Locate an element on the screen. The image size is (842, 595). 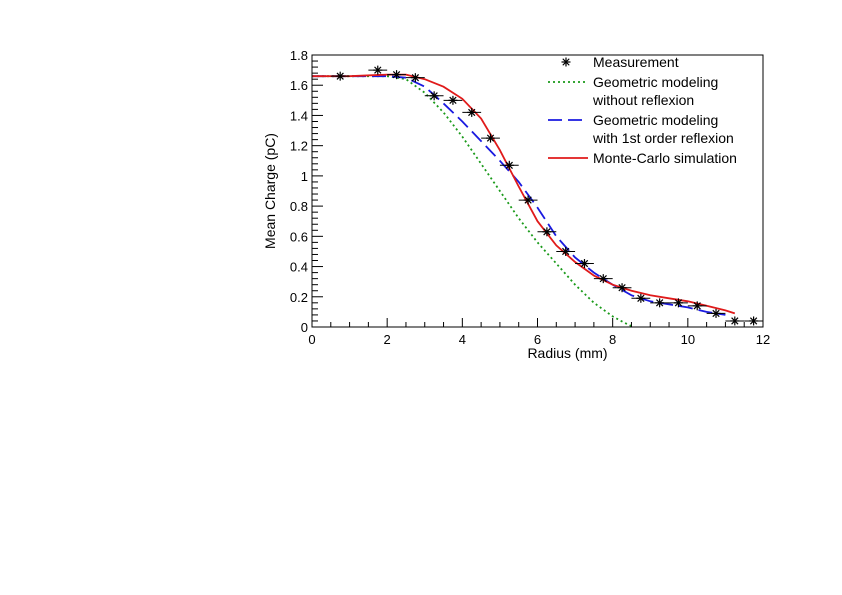
legend-symbol-measurement is located at coordinates (566, 62).